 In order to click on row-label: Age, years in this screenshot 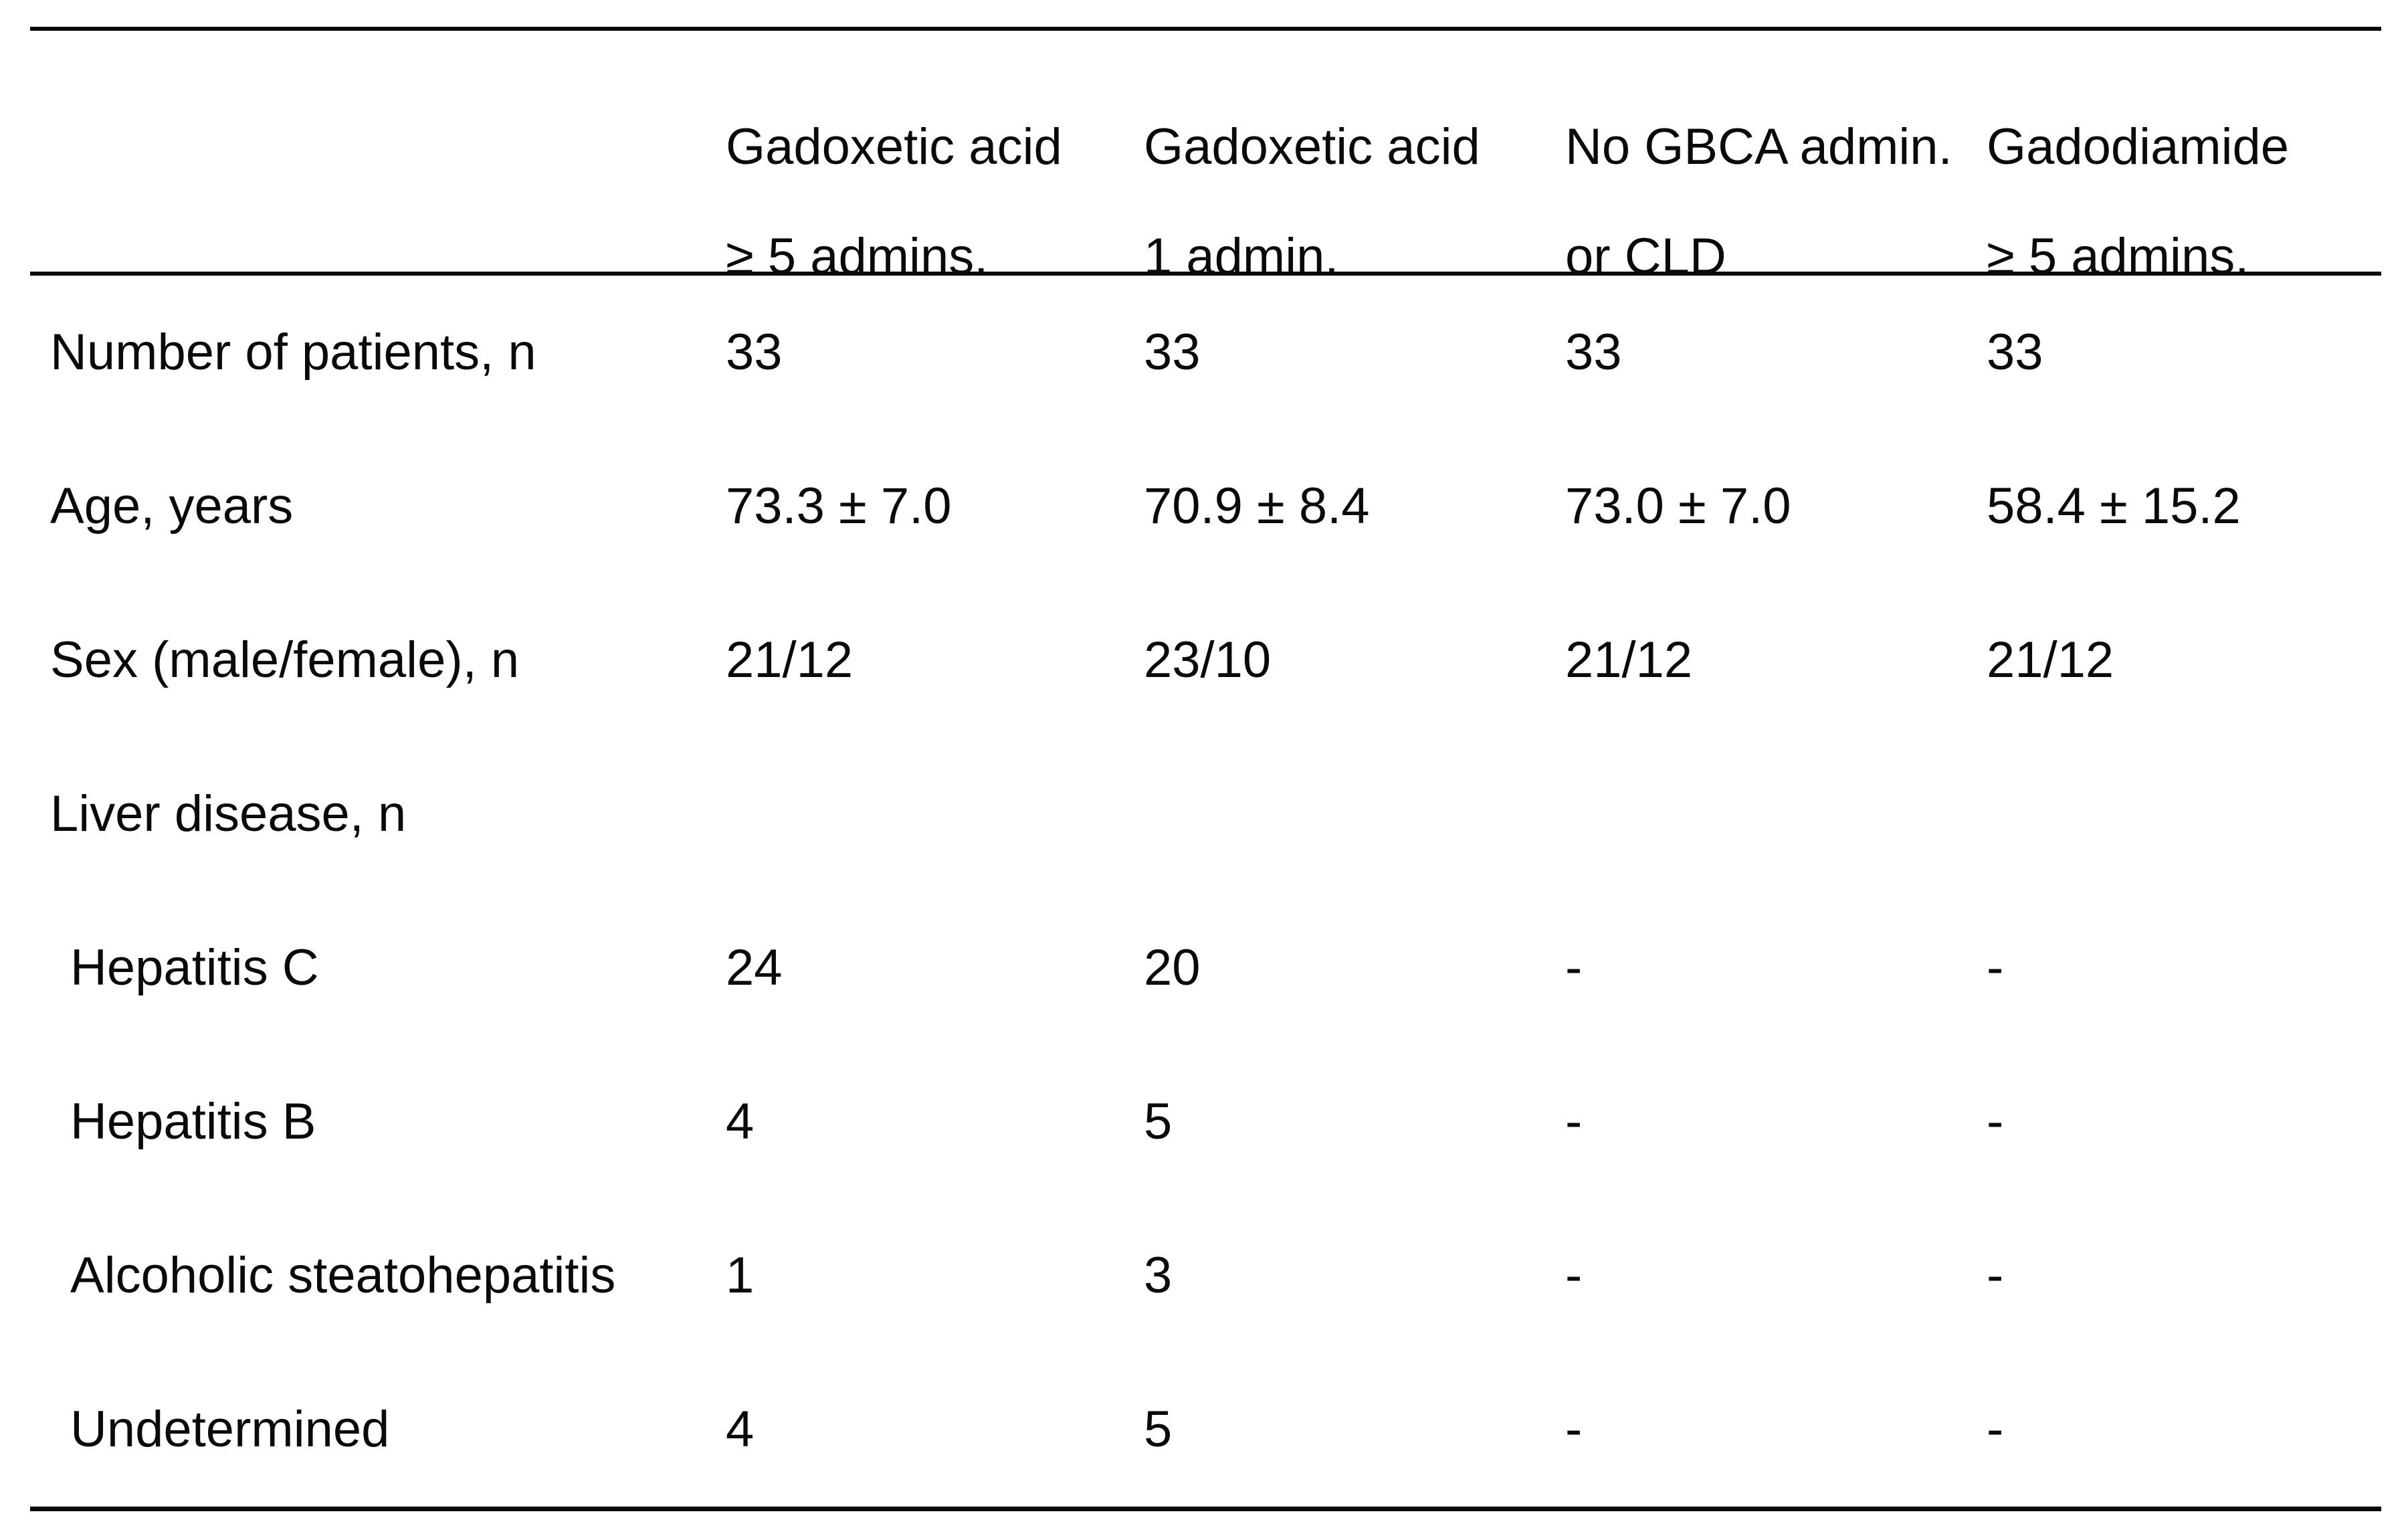, I will do `click(172, 506)`.